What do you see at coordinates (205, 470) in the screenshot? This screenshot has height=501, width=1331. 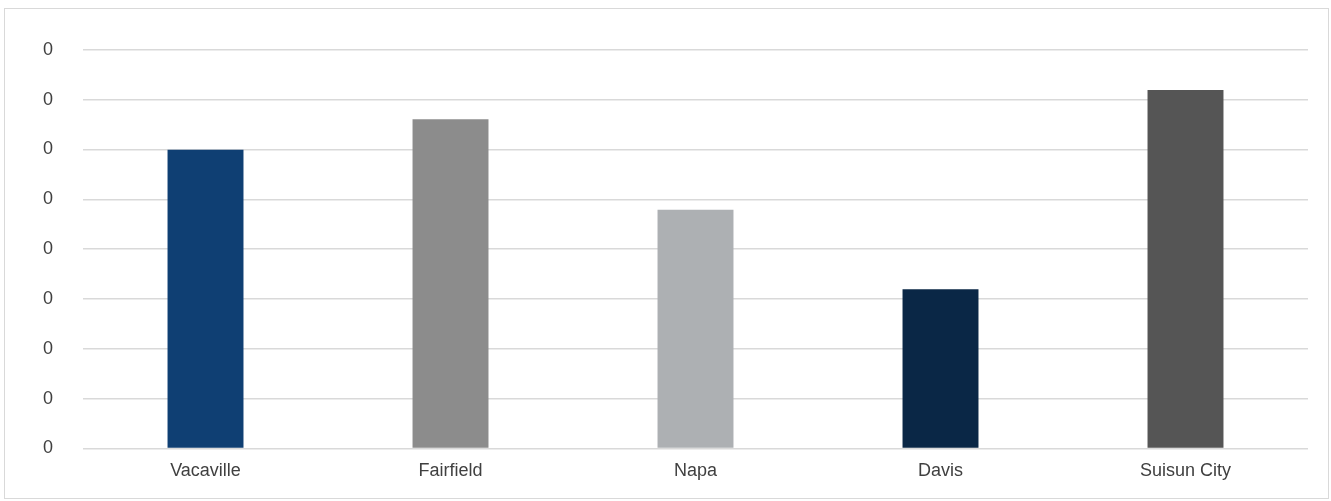 I see `x-tick-label: Vacaville` at bounding box center [205, 470].